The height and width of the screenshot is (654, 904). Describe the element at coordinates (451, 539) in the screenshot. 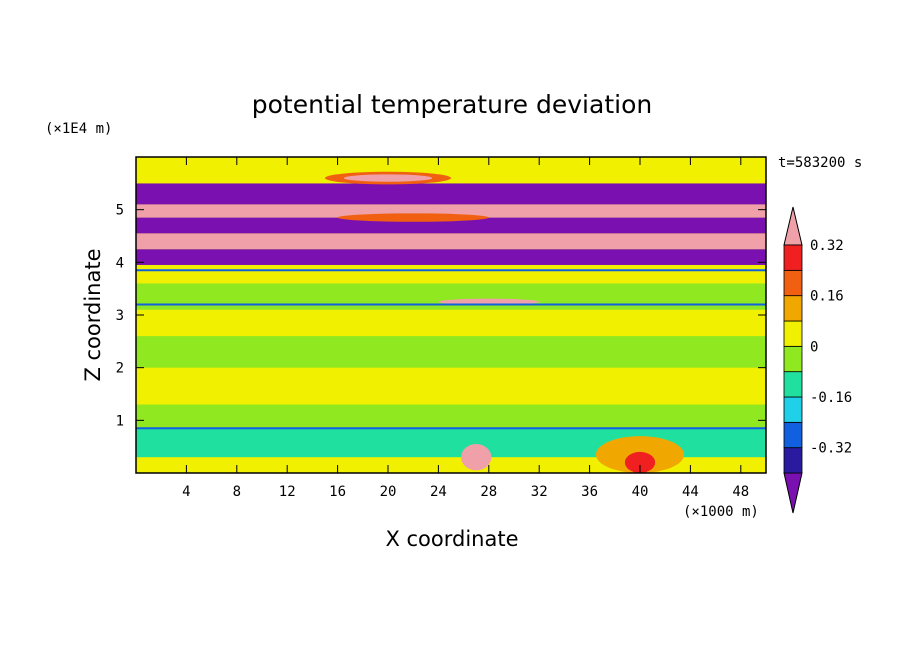

I see `x-axis-title: X coordinate` at that location.